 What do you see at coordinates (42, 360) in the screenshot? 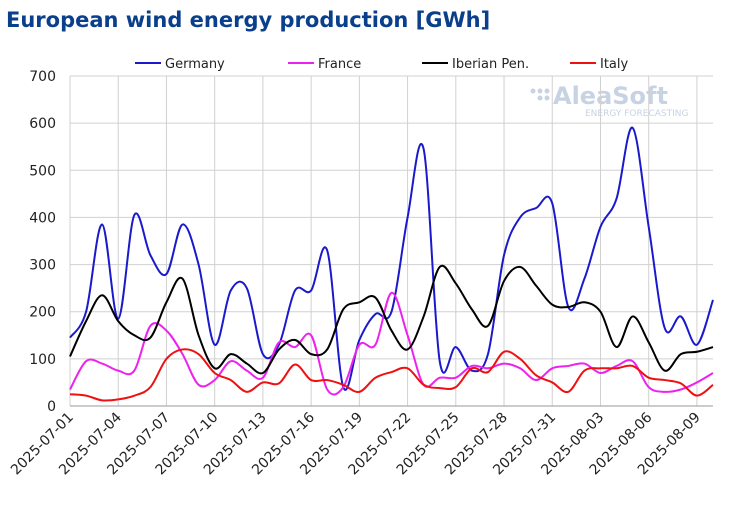
I see `y-tick-label: 100` at bounding box center [42, 360].